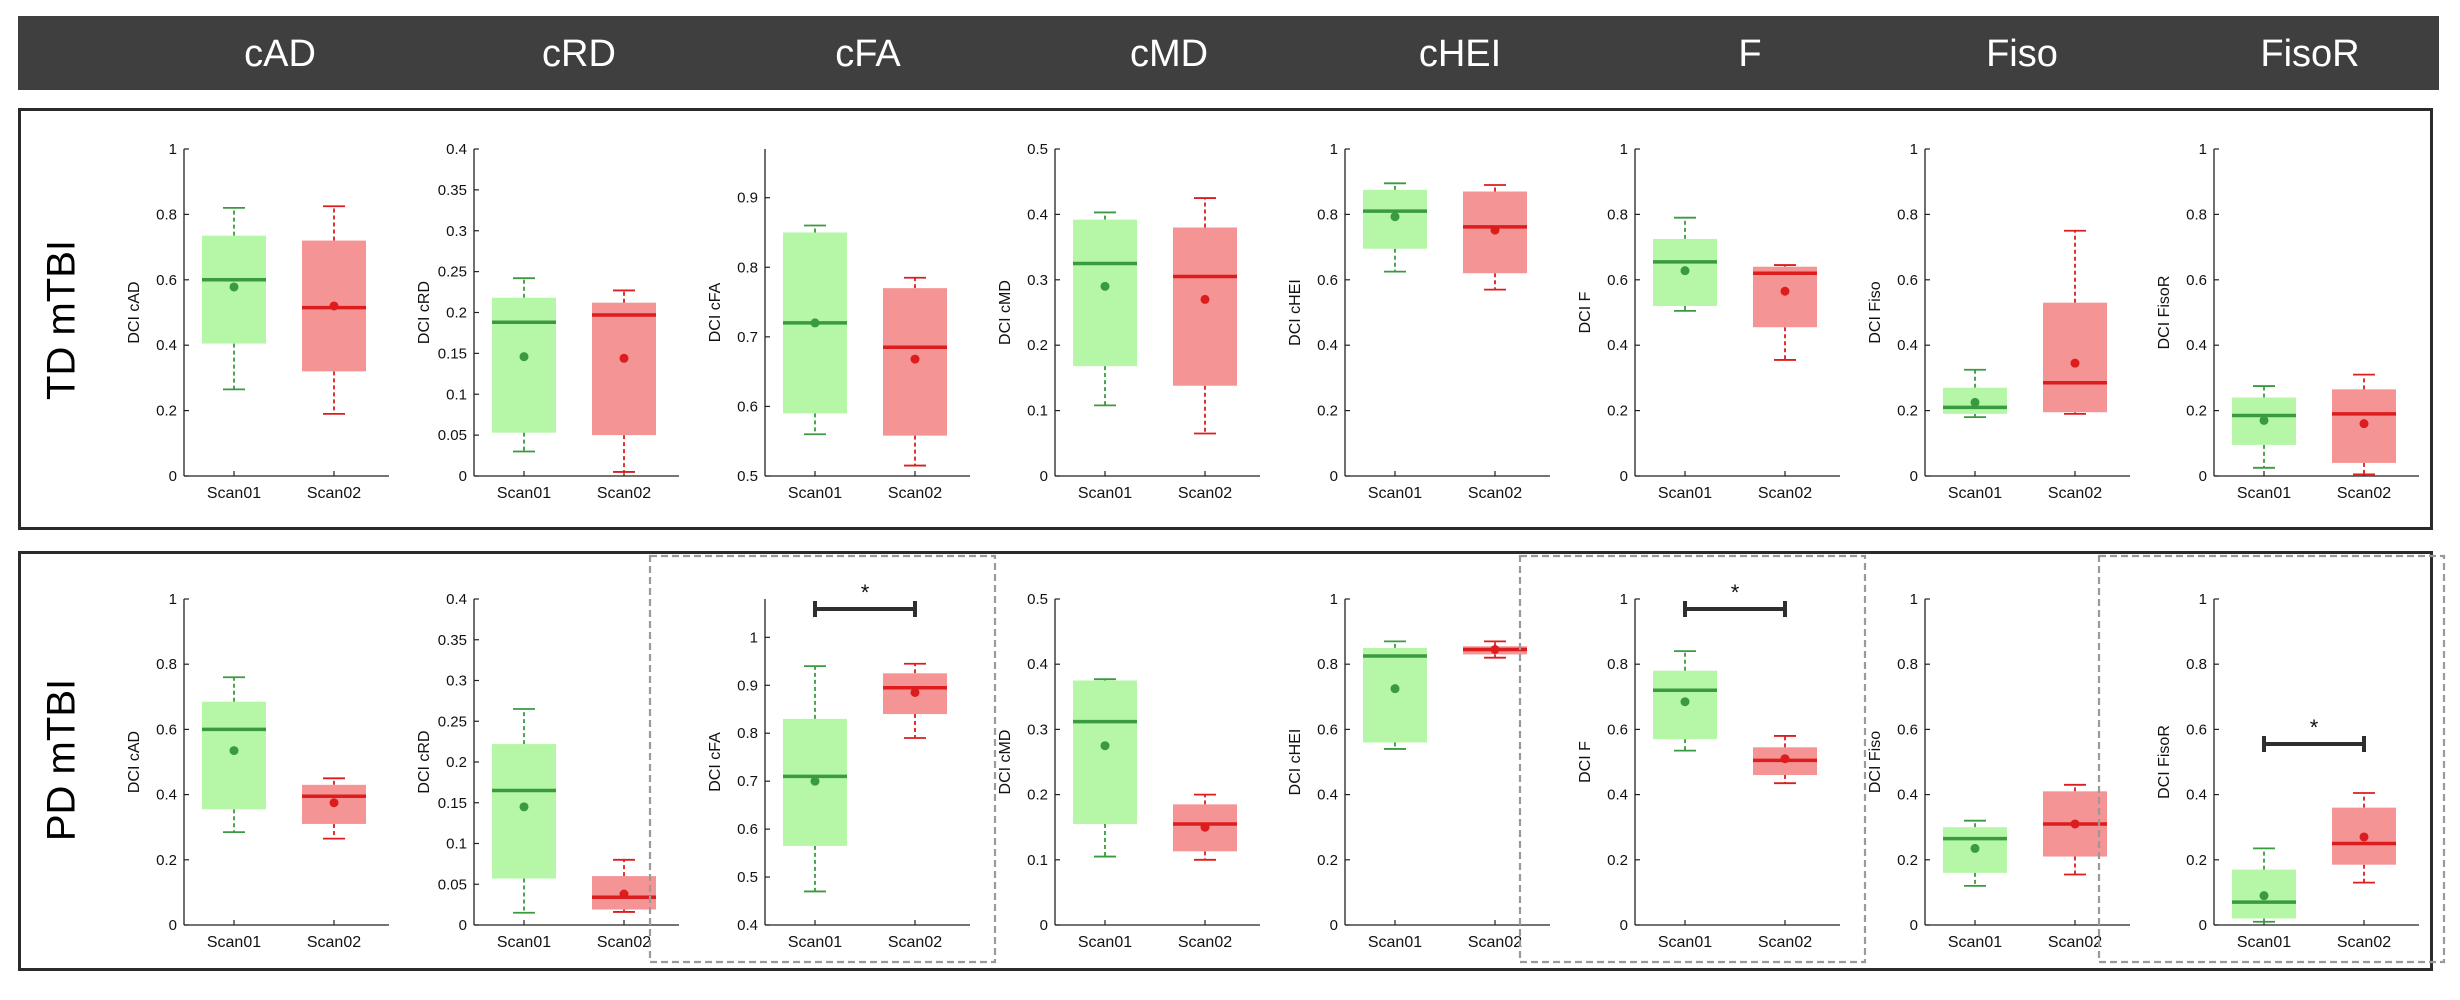  I want to click on y-tick-label: 0.9, so click(747, 685).